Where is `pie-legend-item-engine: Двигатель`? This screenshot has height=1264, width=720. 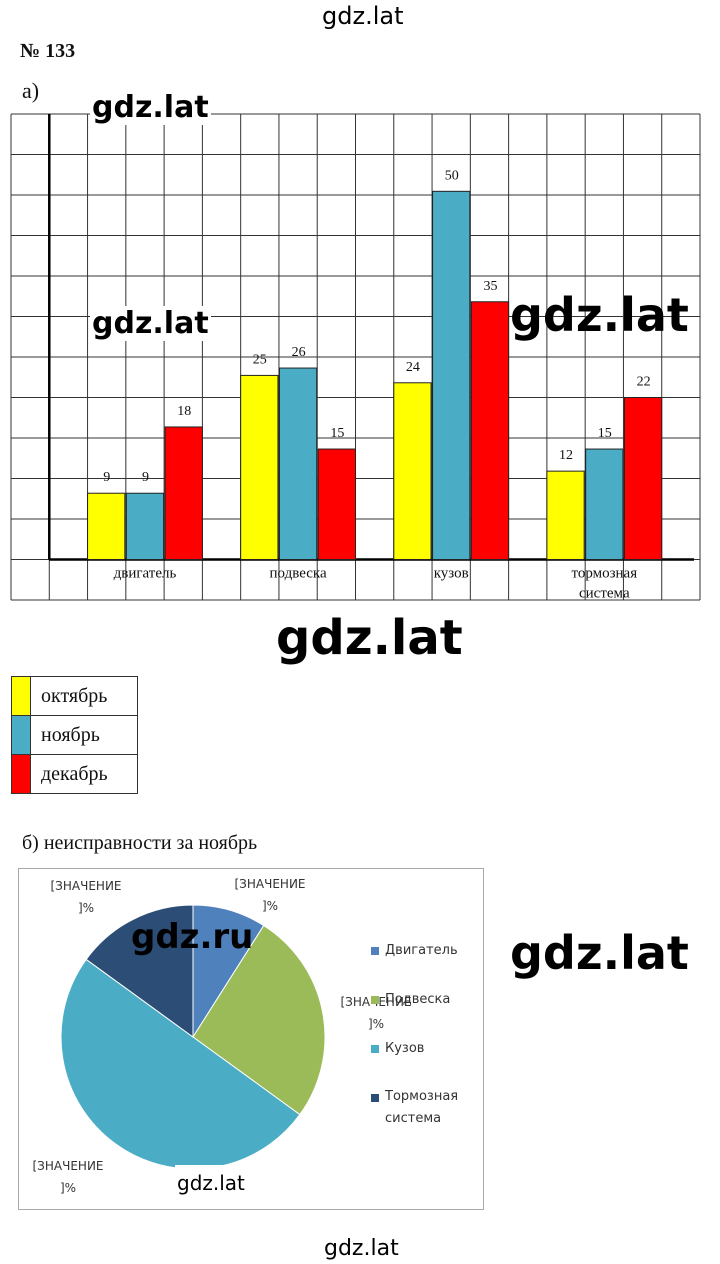
pie-legend-item-engine: Двигатель is located at coordinates (414, 950).